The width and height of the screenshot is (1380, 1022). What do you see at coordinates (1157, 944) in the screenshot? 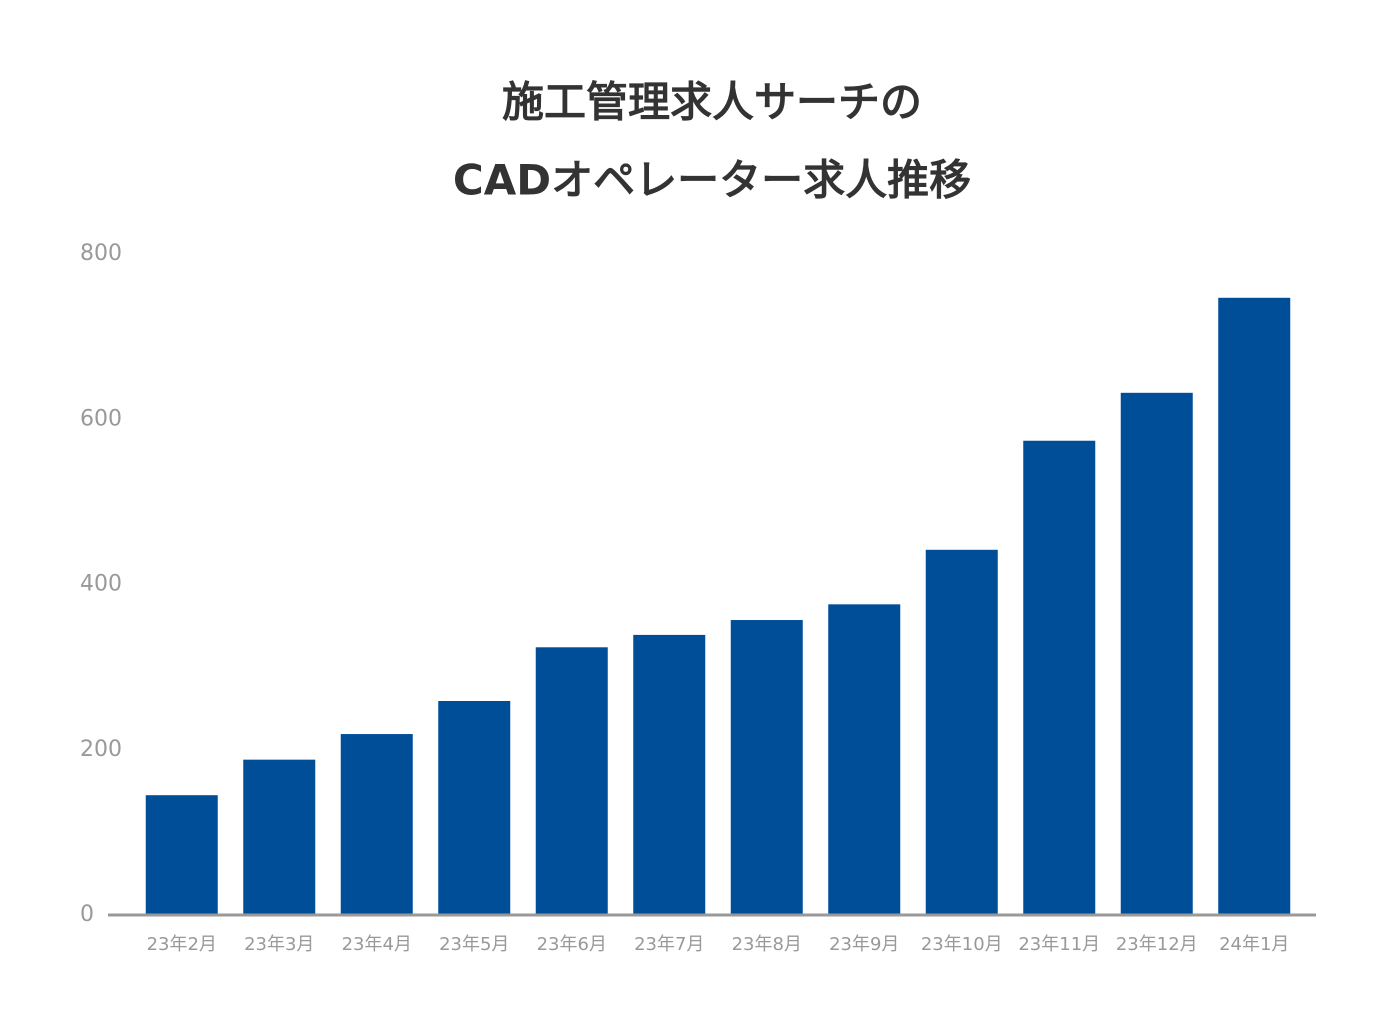
I see `x-tick-label: 23年12月` at bounding box center [1157, 944].